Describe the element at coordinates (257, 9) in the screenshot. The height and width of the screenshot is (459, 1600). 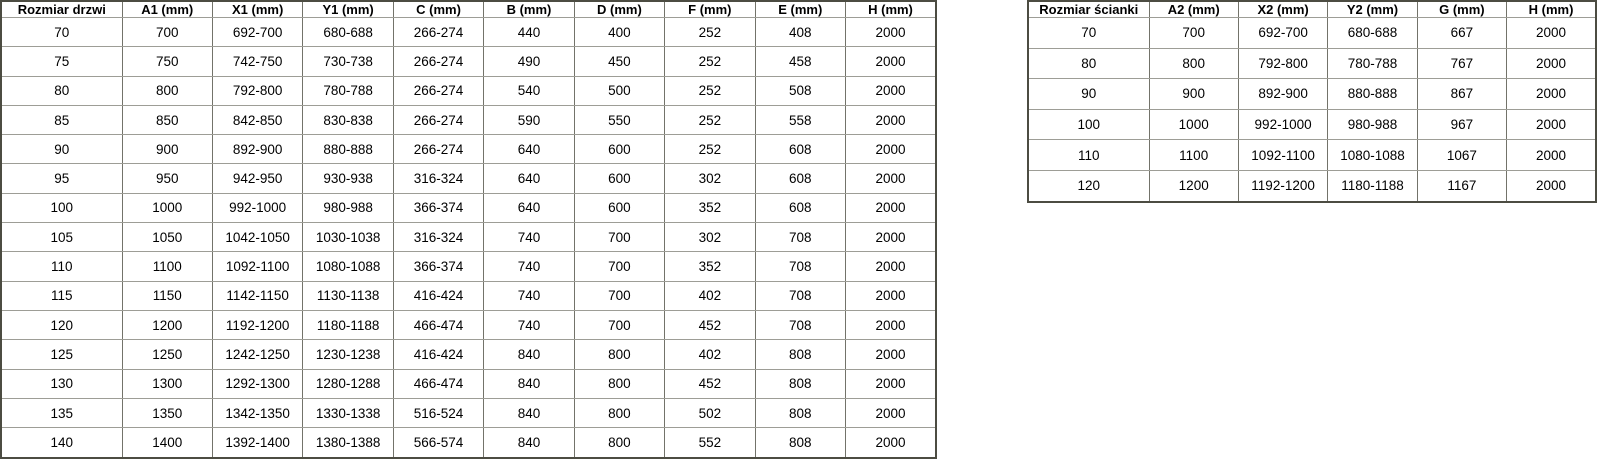
I see `header-cell: X1 (mm)` at that location.